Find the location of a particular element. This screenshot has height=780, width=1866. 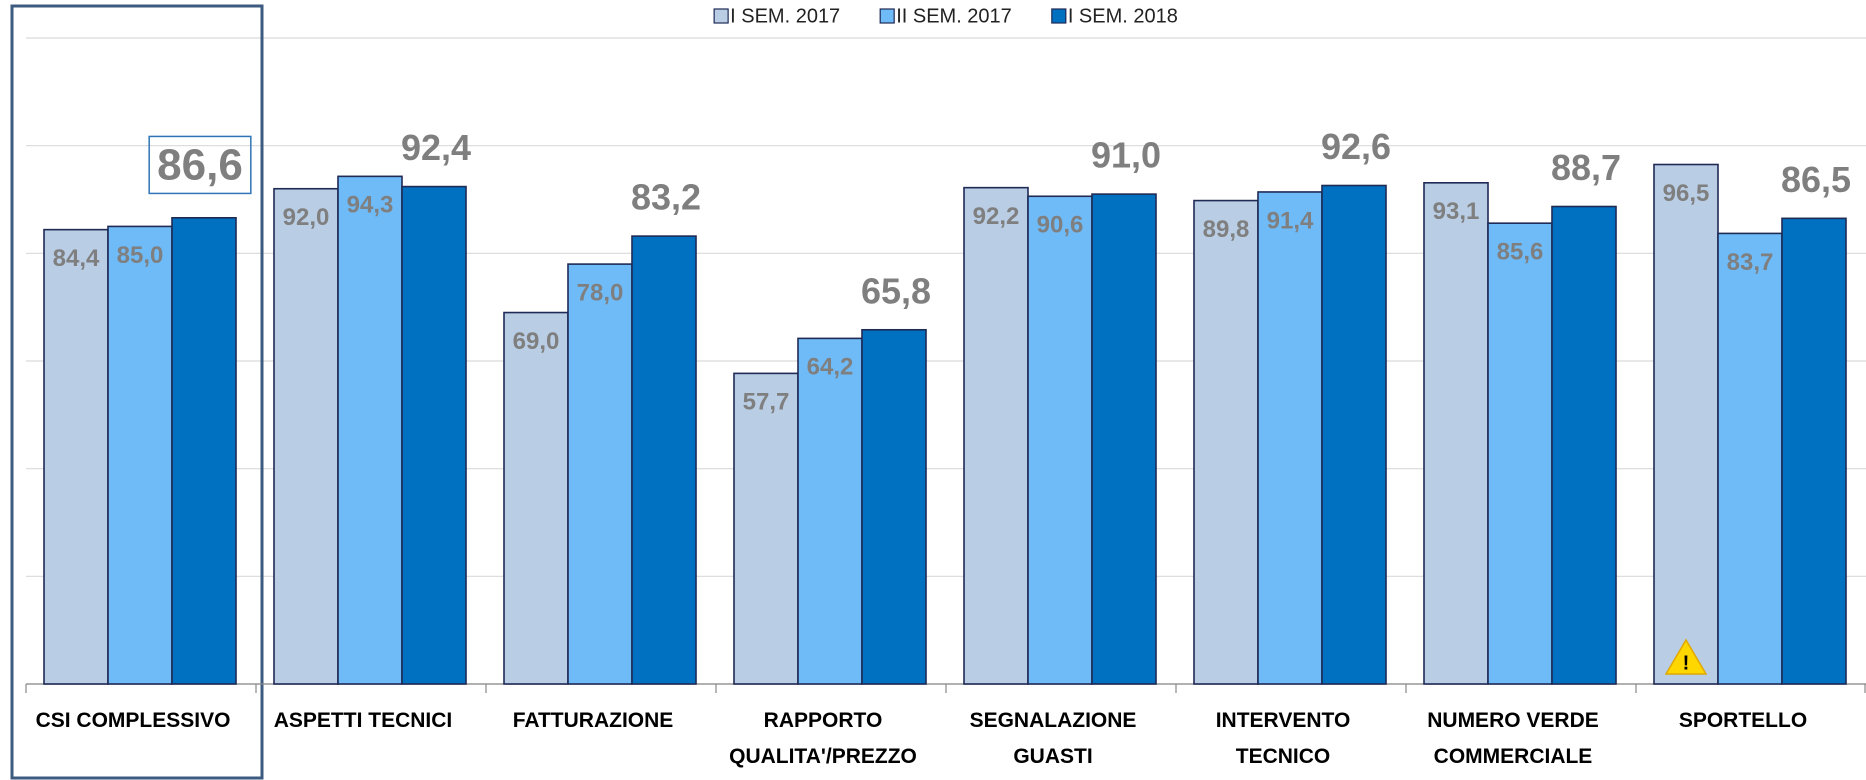

data-label: 89,8 is located at coordinates (1226, 229).